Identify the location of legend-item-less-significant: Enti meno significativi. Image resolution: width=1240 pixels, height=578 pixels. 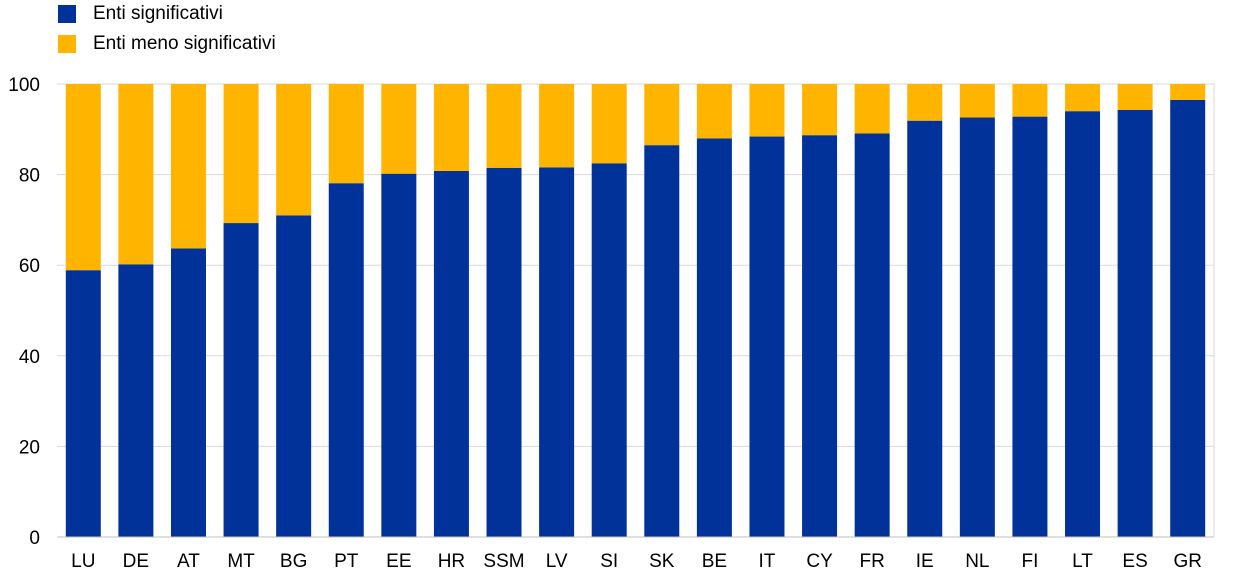
(167, 44).